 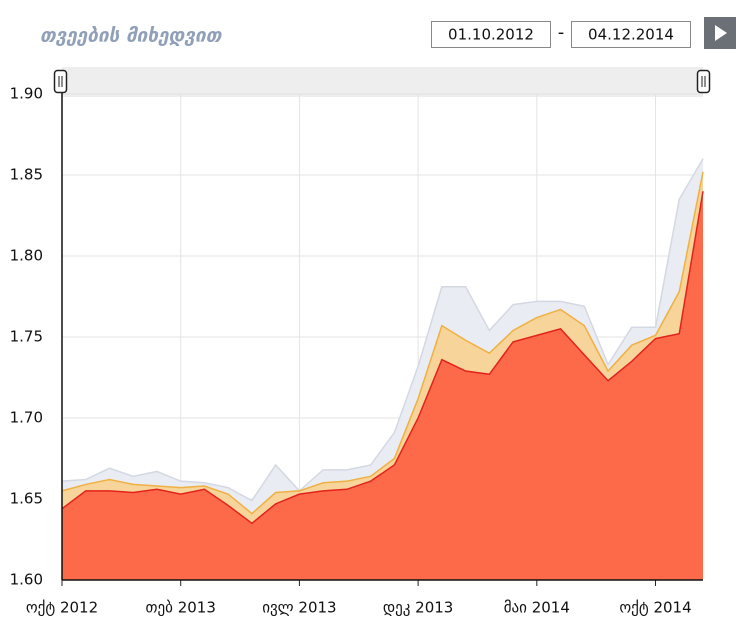 I want to click on date-to-input, so click(x=631, y=34).